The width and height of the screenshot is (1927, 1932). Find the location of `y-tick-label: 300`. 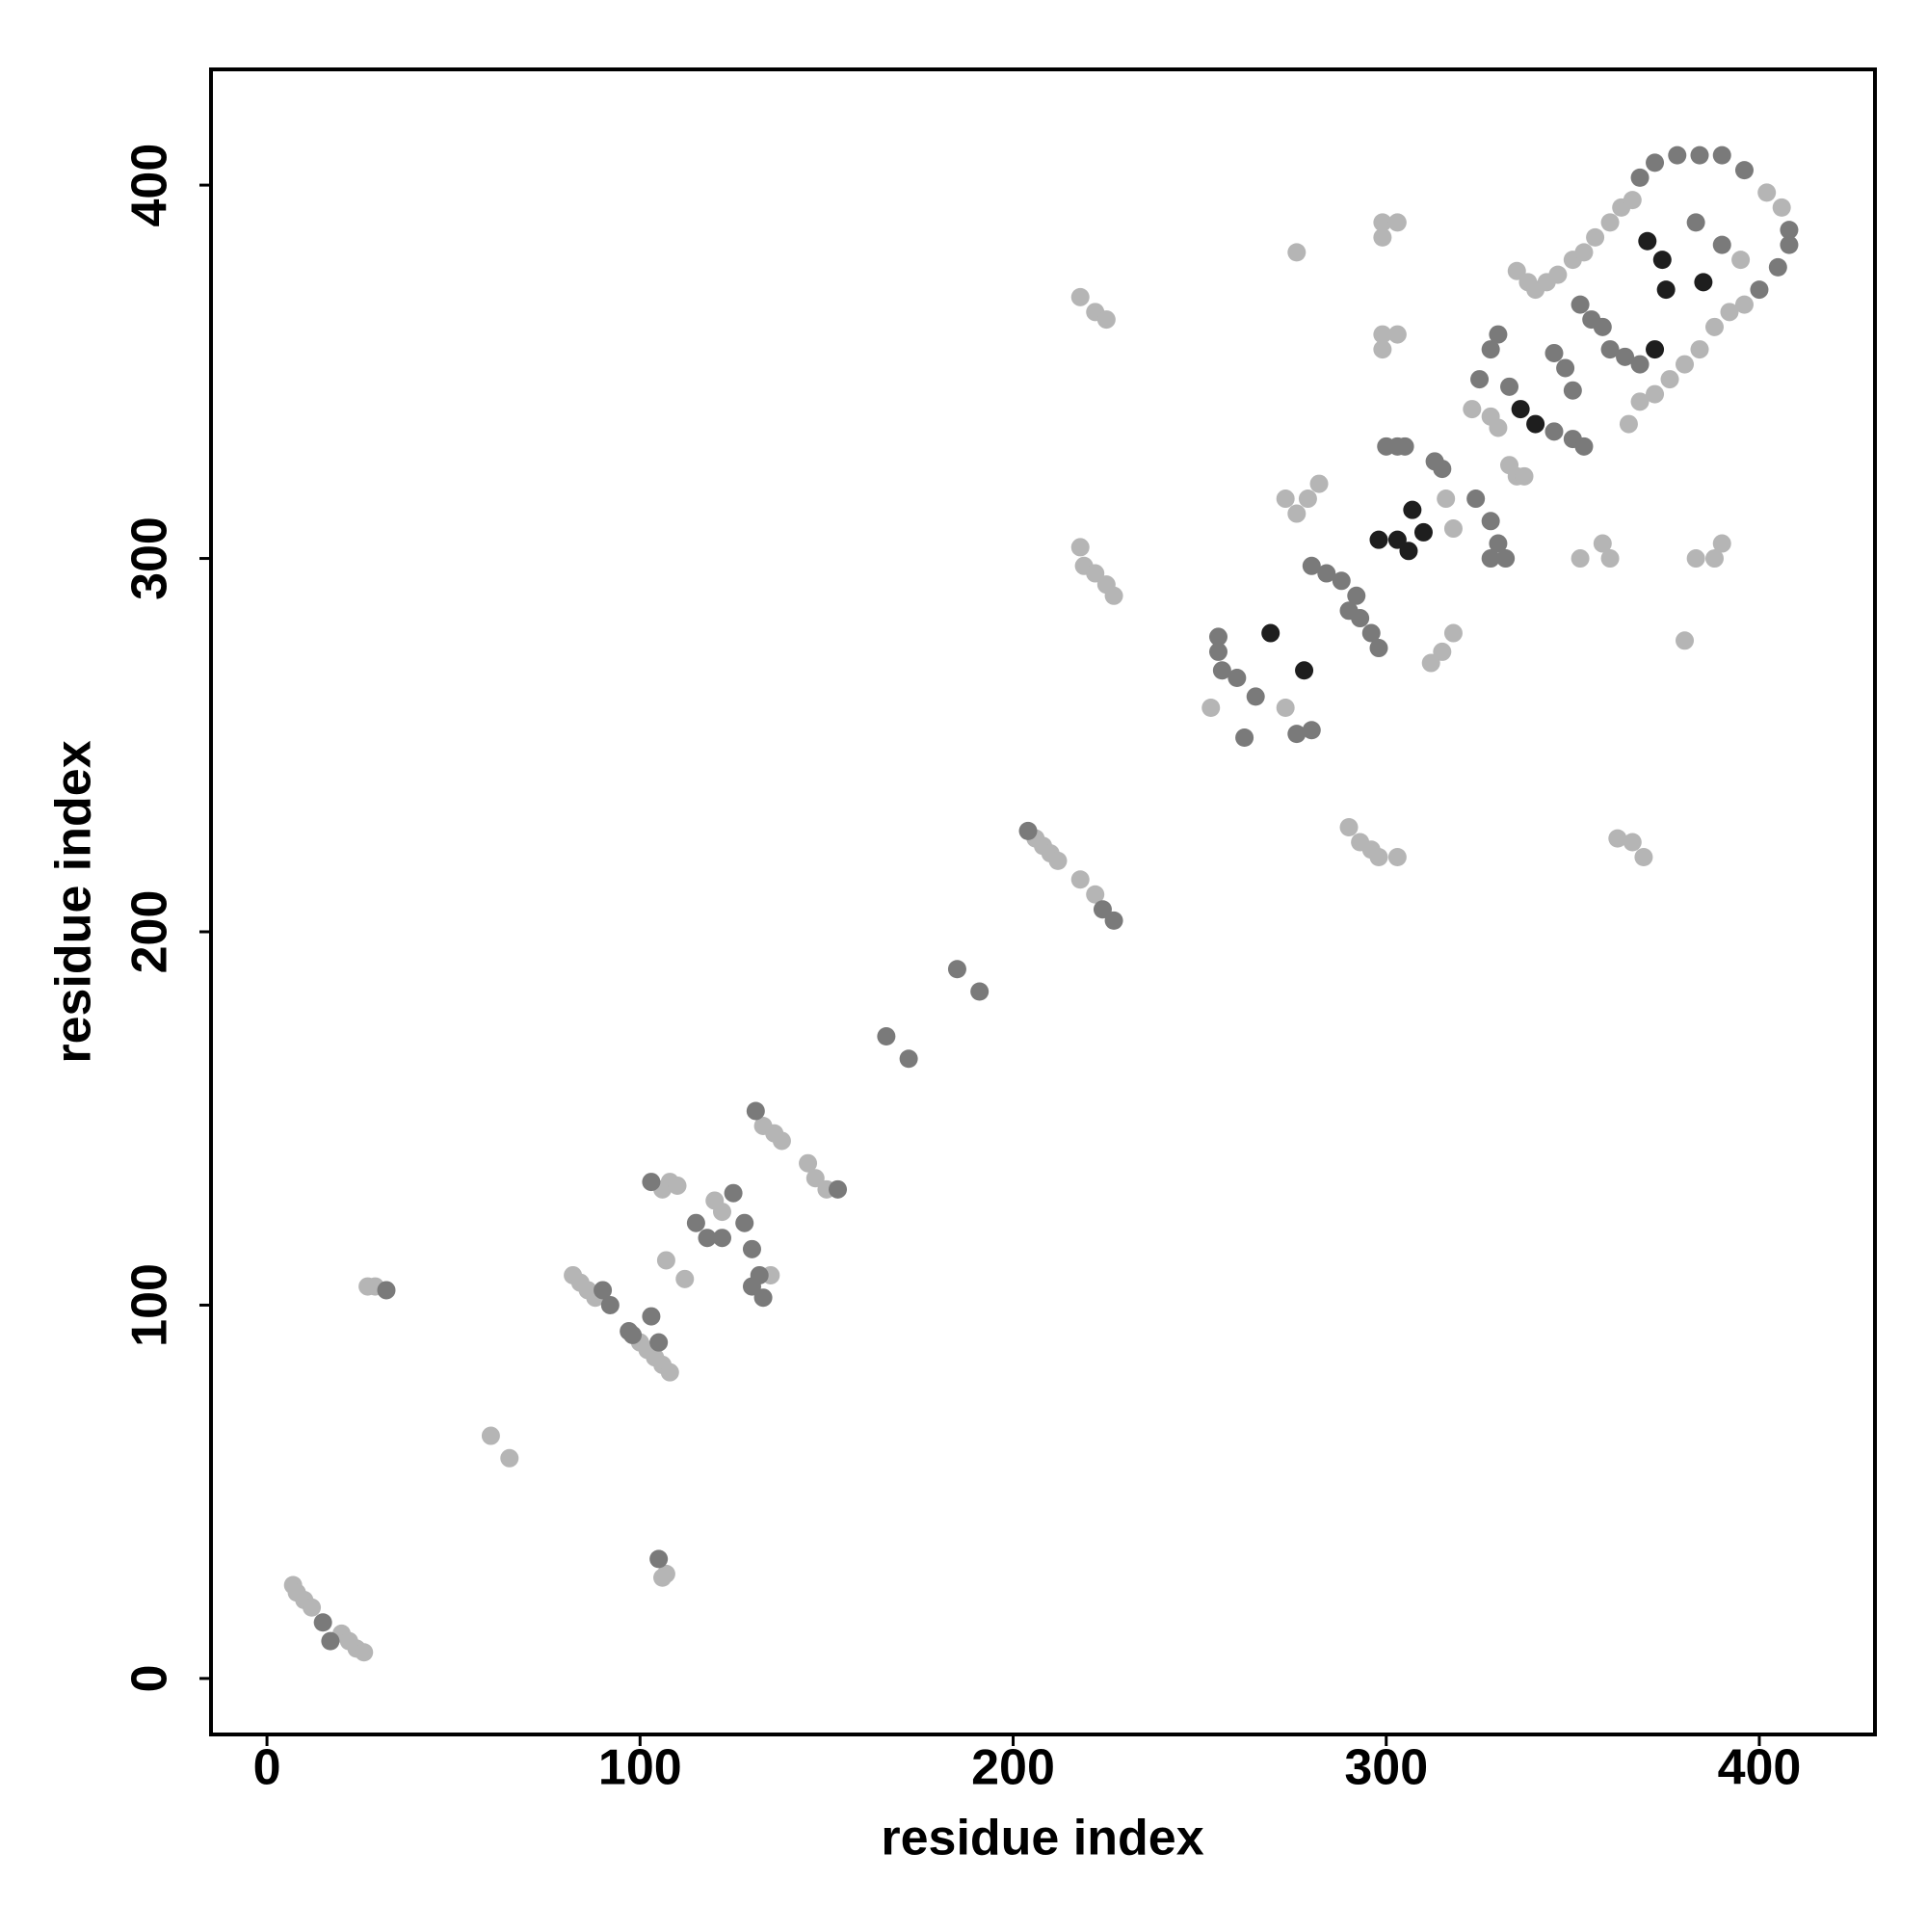

y-tick-label: 300 is located at coordinates (150, 558).